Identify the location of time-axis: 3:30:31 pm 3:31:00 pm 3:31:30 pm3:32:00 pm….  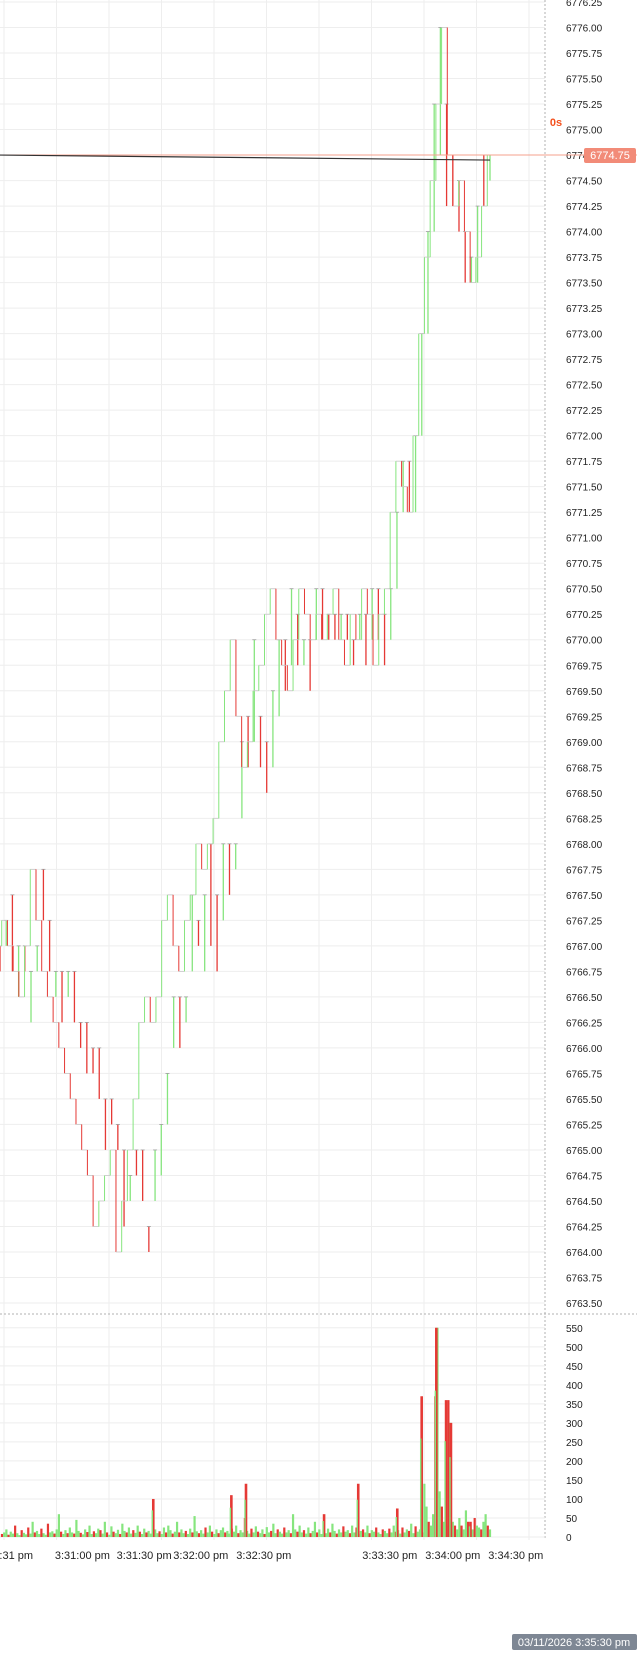
(271, 1556).